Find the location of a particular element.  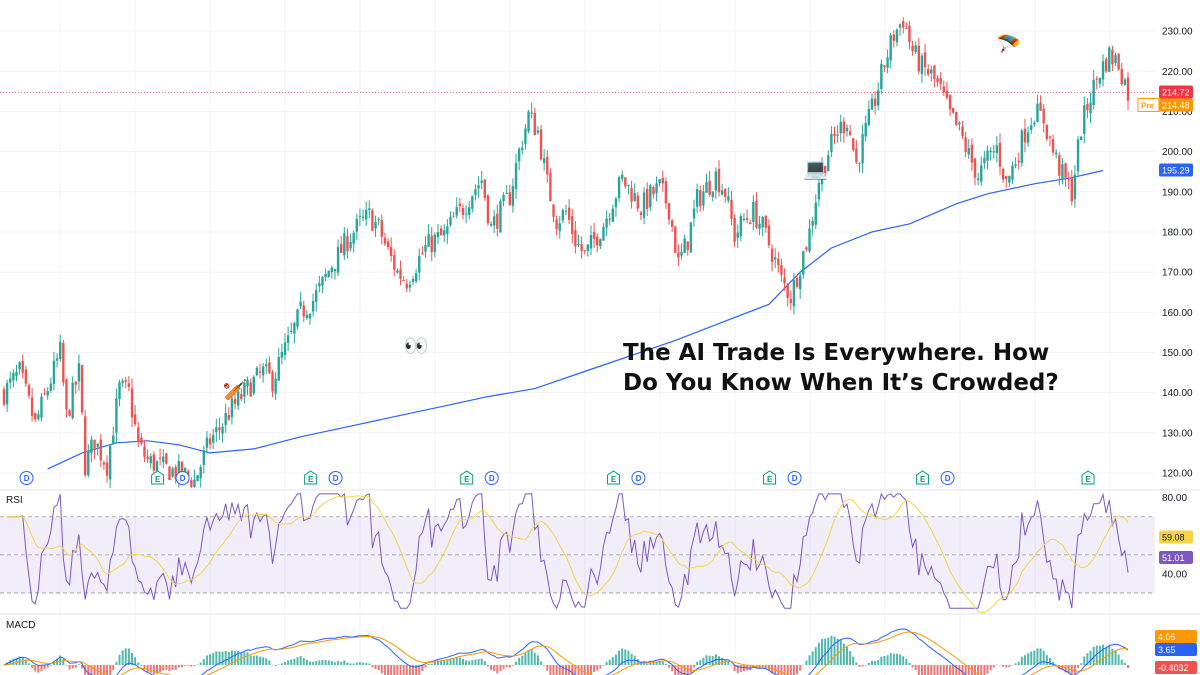

parachute-icon: 🪂 is located at coordinates (1009, 44).